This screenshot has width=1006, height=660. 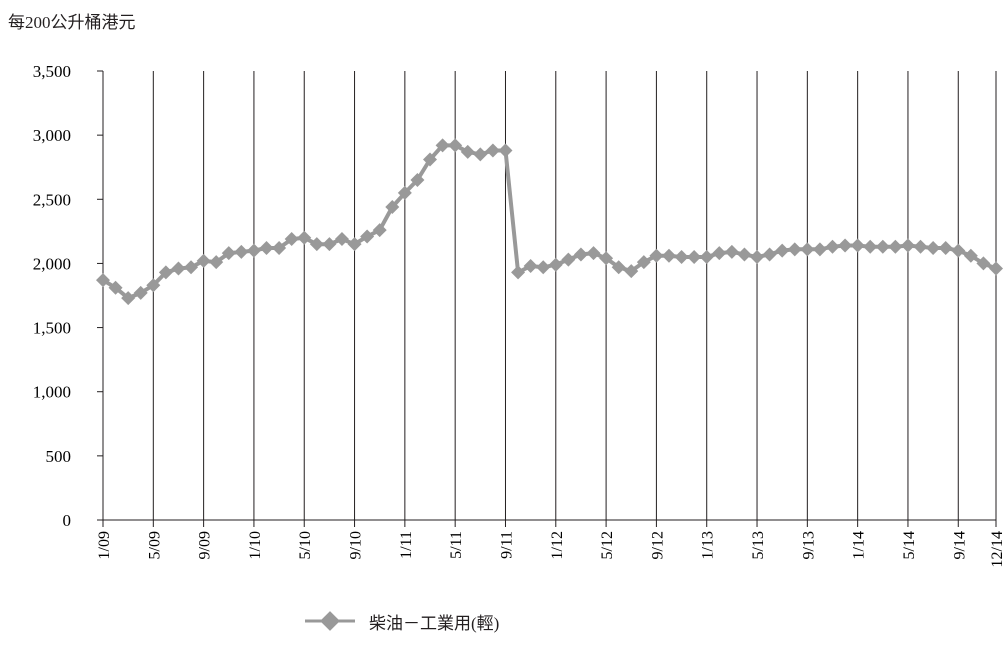 I want to click on x-tick-label: 5/13, so click(x=758, y=545).